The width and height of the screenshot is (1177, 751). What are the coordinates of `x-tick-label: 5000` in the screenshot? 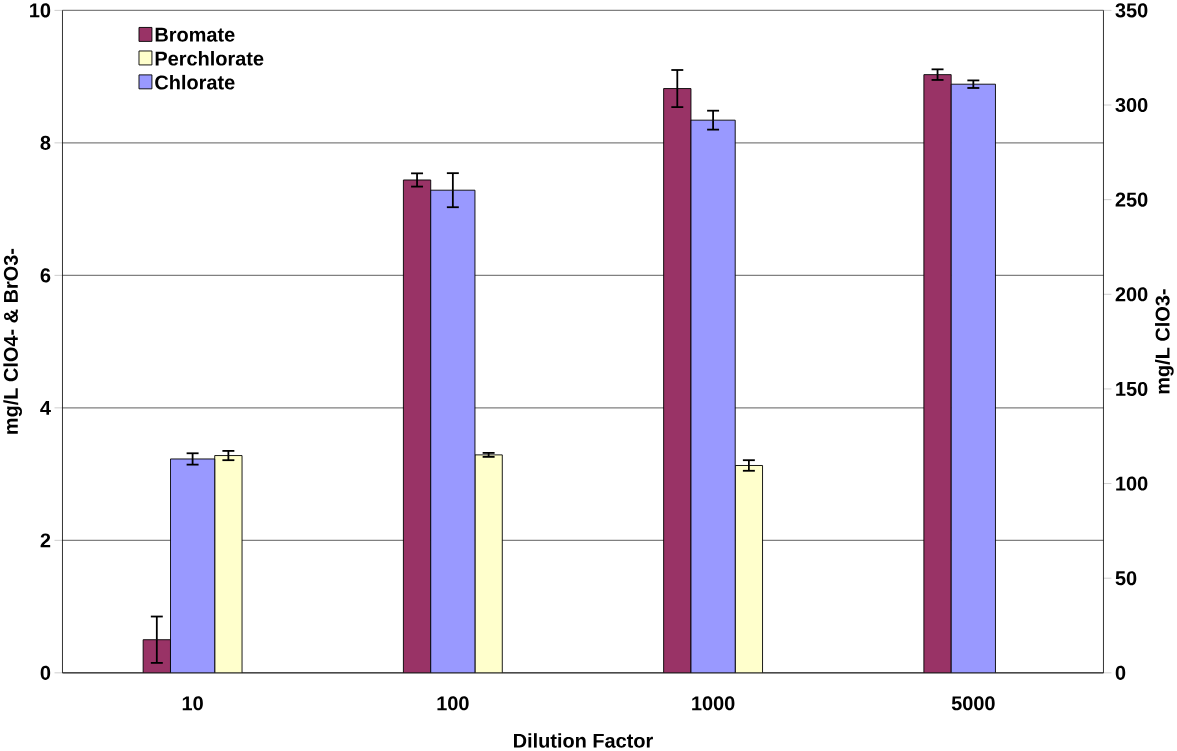 It's located at (973, 703).